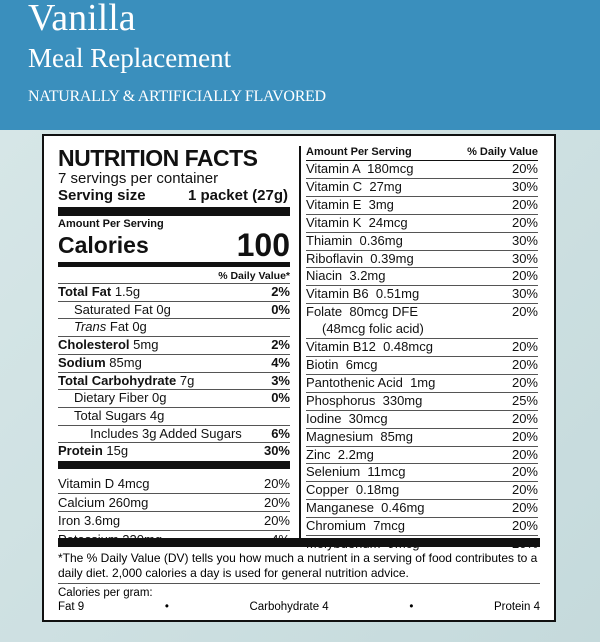  What do you see at coordinates (104, 484) in the screenshot?
I see `mineral-label: Vitamin D 4mcg` at bounding box center [104, 484].